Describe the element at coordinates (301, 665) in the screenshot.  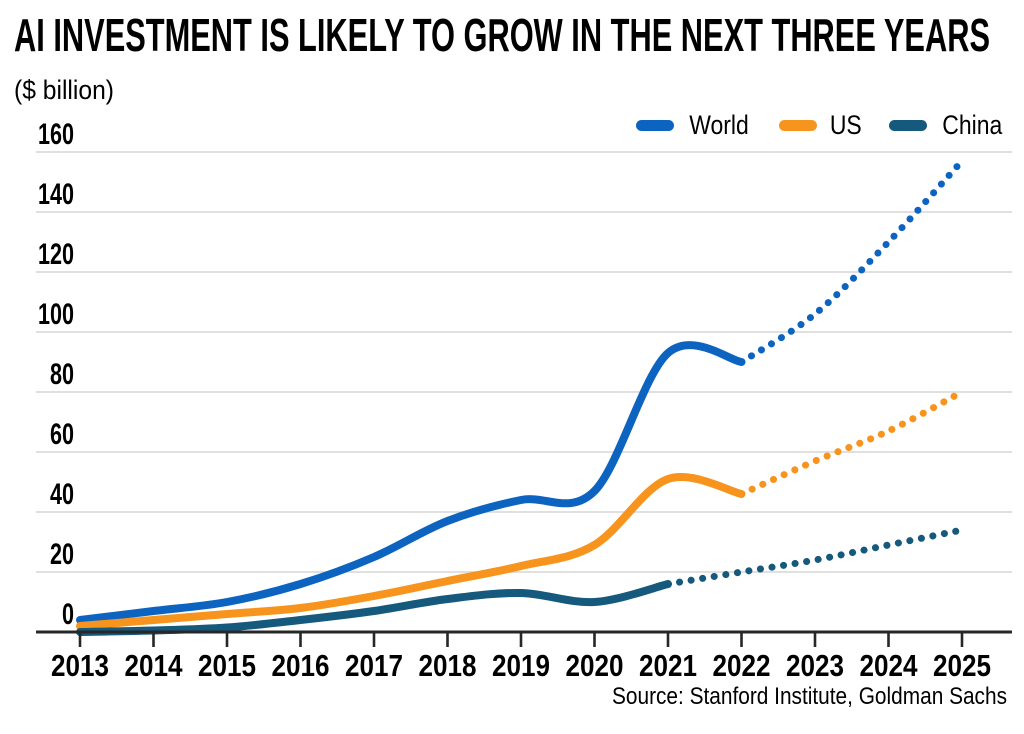
I see `x-axis-label: 2016` at that location.